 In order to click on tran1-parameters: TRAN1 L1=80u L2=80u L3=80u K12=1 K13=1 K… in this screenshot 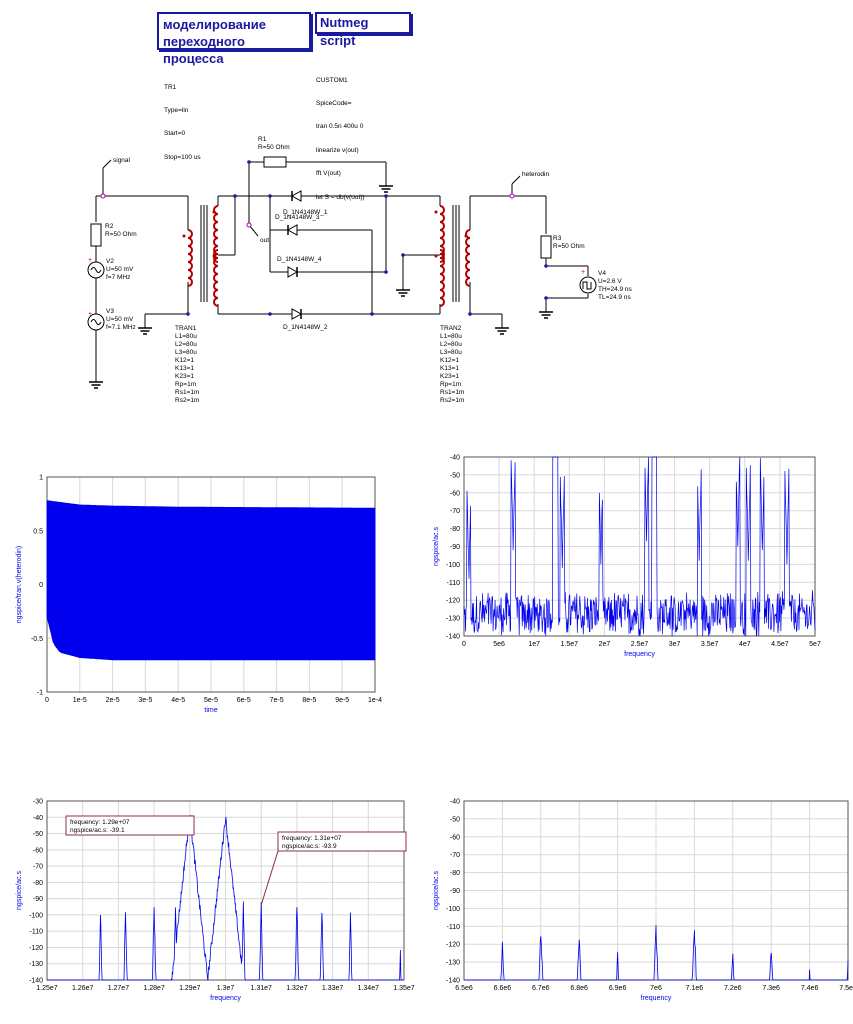, I will do `click(187, 364)`.